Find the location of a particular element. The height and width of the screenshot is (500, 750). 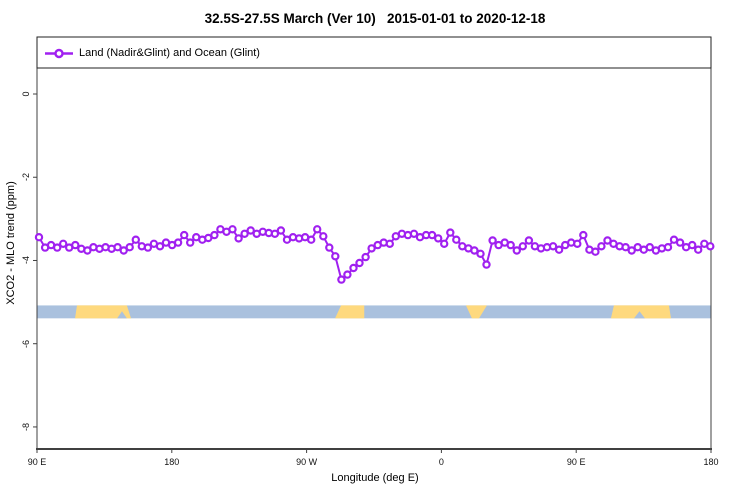

y-tick-label: -8 is located at coordinates (26, 426).